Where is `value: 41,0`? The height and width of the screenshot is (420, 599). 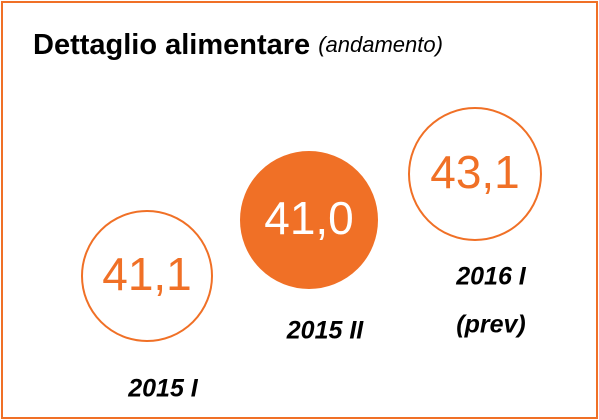
value: 41,0 is located at coordinates (309, 218).